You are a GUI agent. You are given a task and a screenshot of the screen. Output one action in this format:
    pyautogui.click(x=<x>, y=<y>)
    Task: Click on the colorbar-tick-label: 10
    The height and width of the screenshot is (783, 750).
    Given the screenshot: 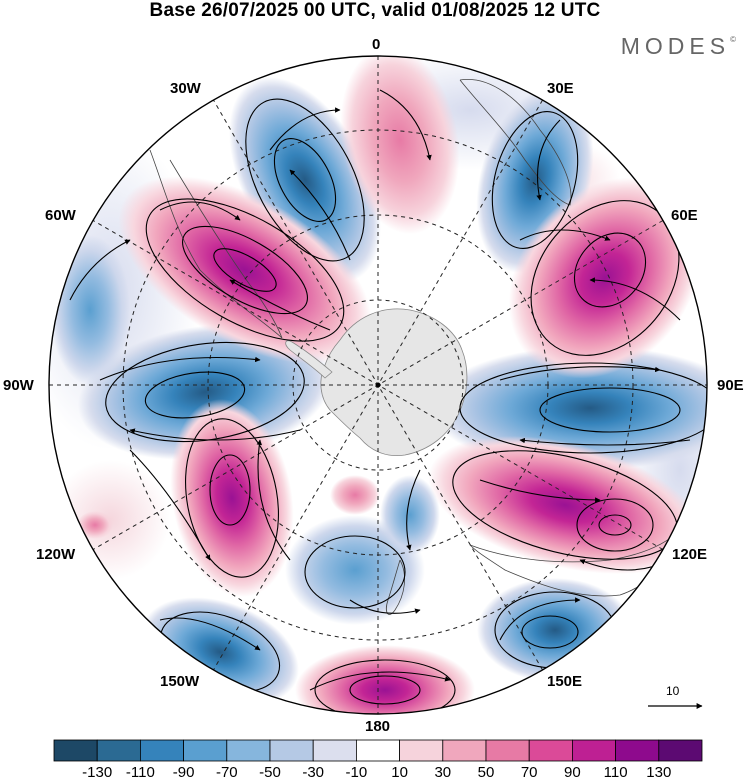 What is the action you would take?
    pyautogui.click(x=399, y=772)
    